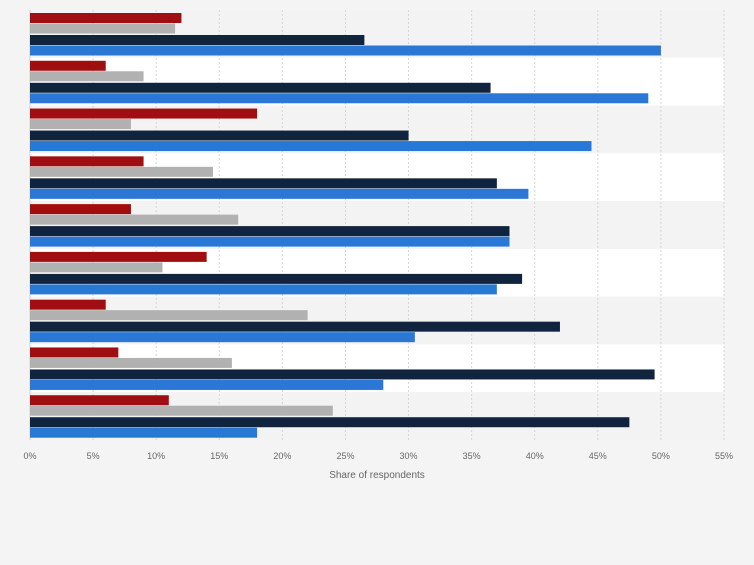 Image resolution: width=754 pixels, height=565 pixels. I want to click on x-tick-label: 45%, so click(598, 456).